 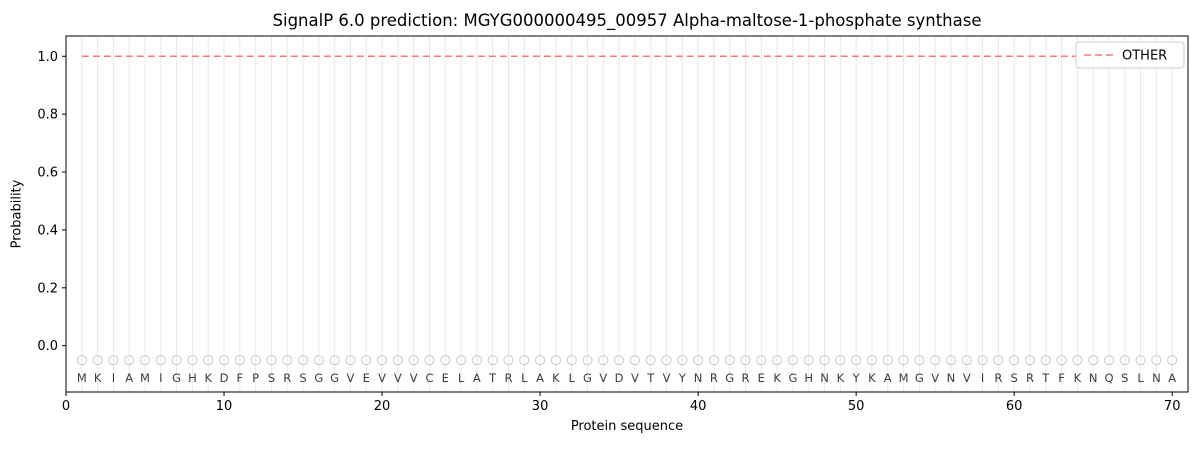 I want to click on y-tick-label: 0.2, so click(x=47, y=288).